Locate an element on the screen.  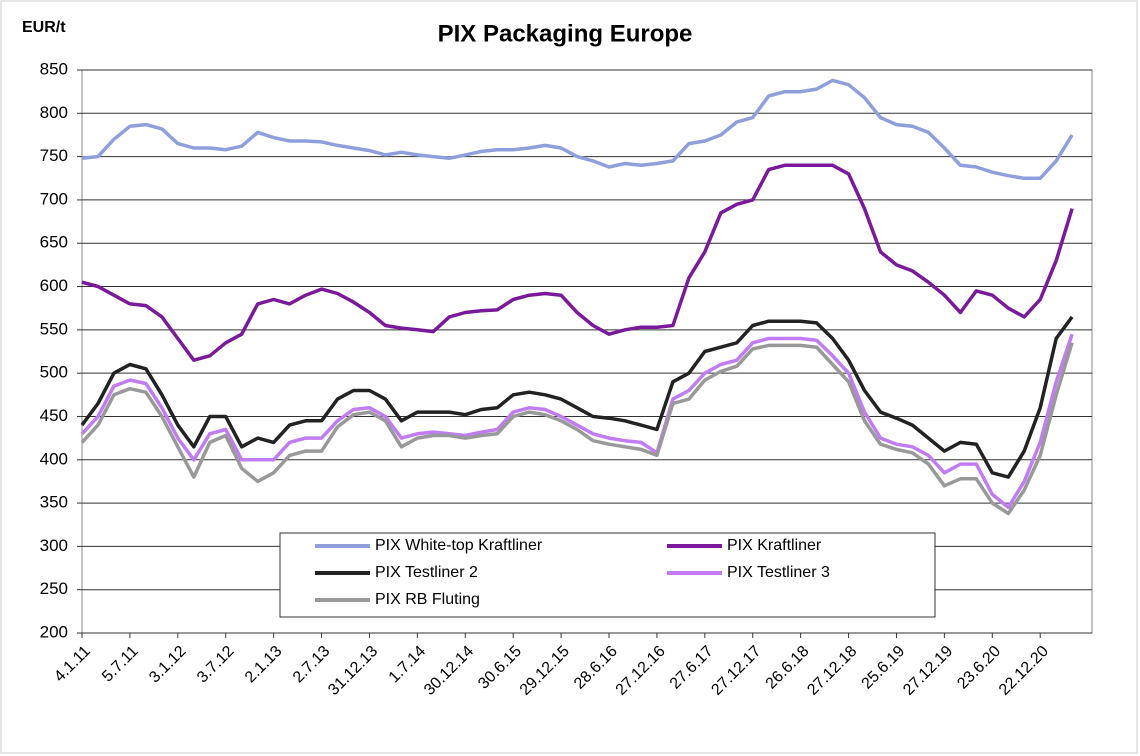
y-tick-label: 550 is located at coordinates (54, 328).